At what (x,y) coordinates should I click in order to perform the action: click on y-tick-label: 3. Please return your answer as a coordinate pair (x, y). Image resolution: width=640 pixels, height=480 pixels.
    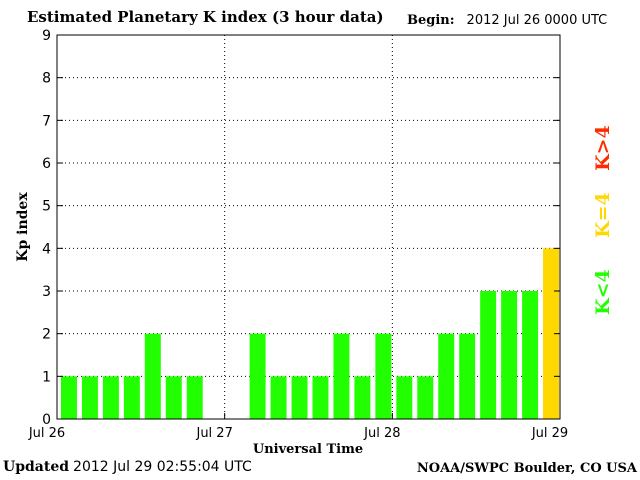
    Looking at the image, I should click on (46, 292).